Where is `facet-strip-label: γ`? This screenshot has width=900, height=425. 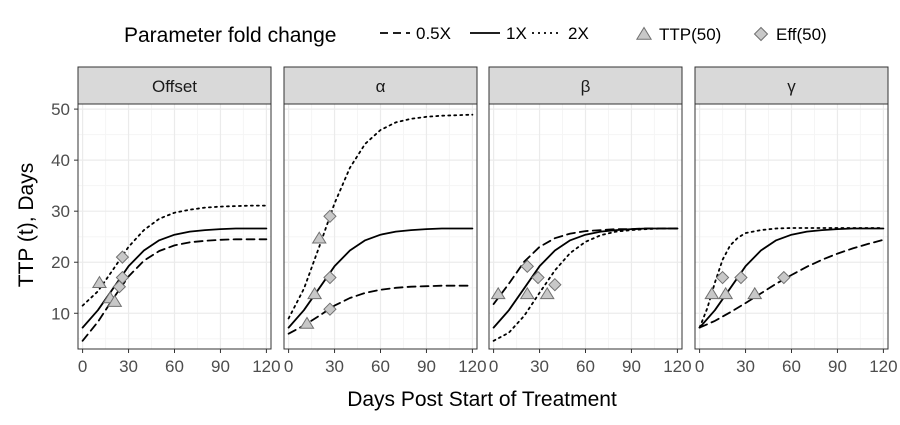
facet-strip-label: γ is located at coordinates (791, 86).